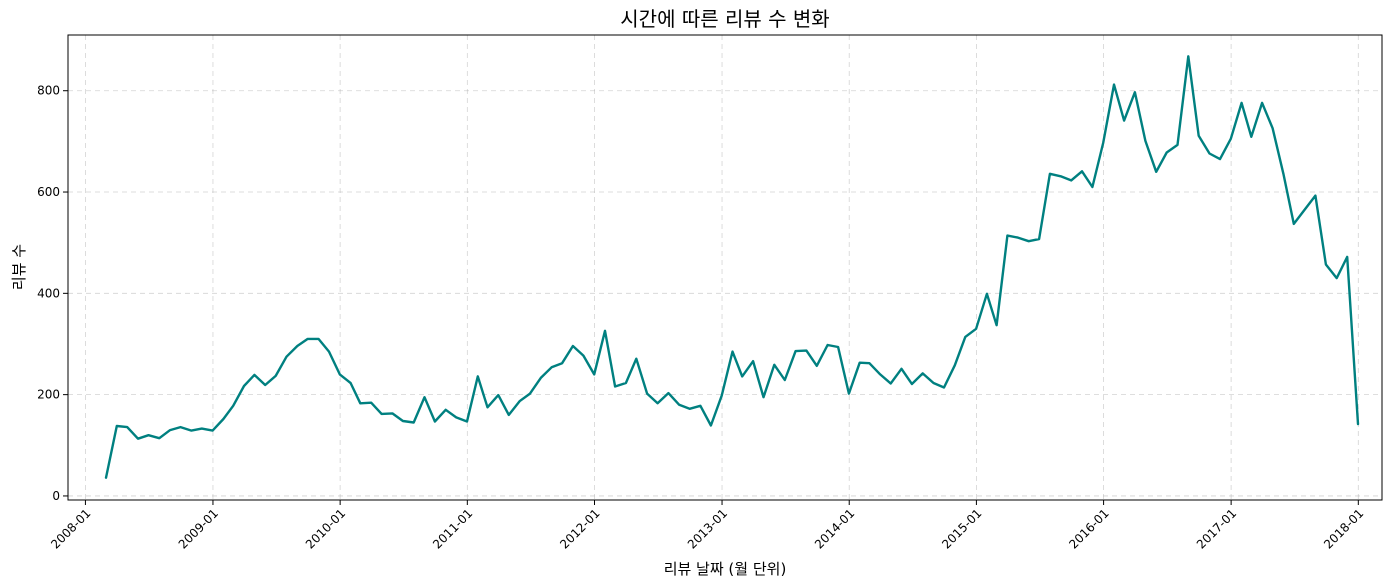  What do you see at coordinates (579, 528) in the screenshot?
I see `x-tick-label: 2012-01` at bounding box center [579, 528].